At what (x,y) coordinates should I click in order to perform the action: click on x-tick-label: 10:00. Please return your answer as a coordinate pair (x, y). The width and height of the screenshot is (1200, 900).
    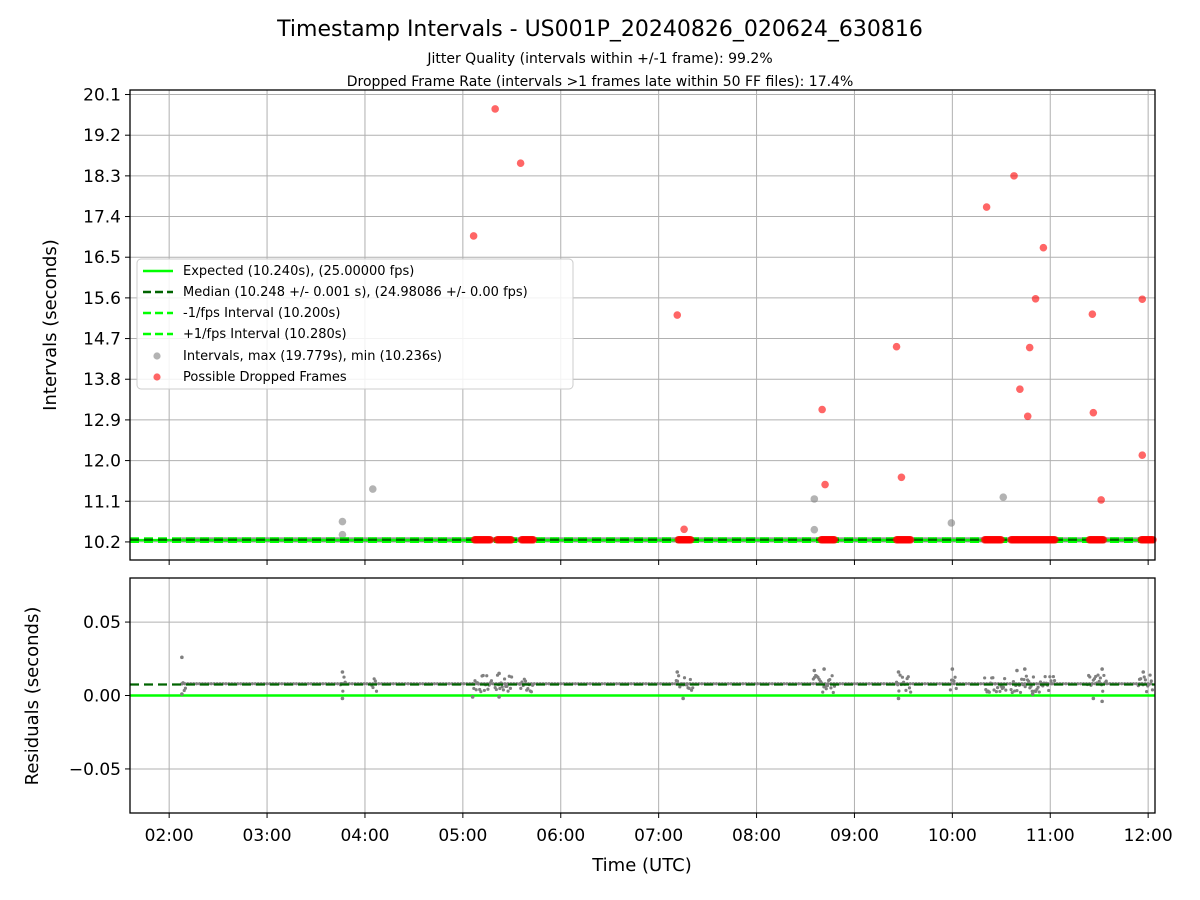
    Looking at the image, I should click on (952, 836).